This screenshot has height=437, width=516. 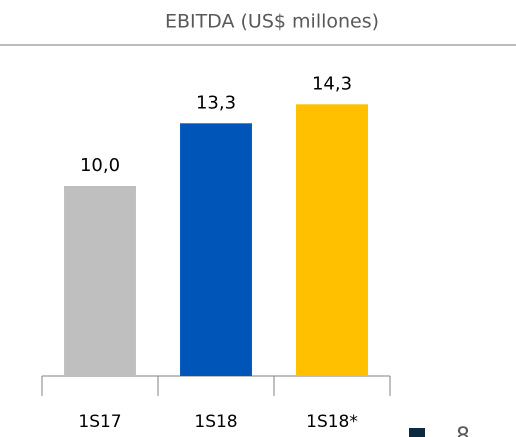 I want to click on page-number: 8, so click(x=463, y=430).